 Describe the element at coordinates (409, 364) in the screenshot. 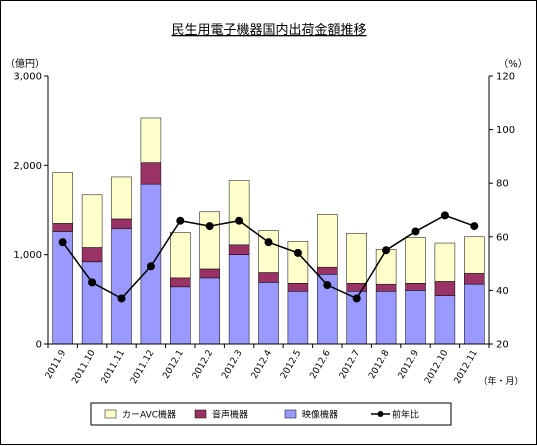

I see `x-tick-label: 2012.9` at that location.